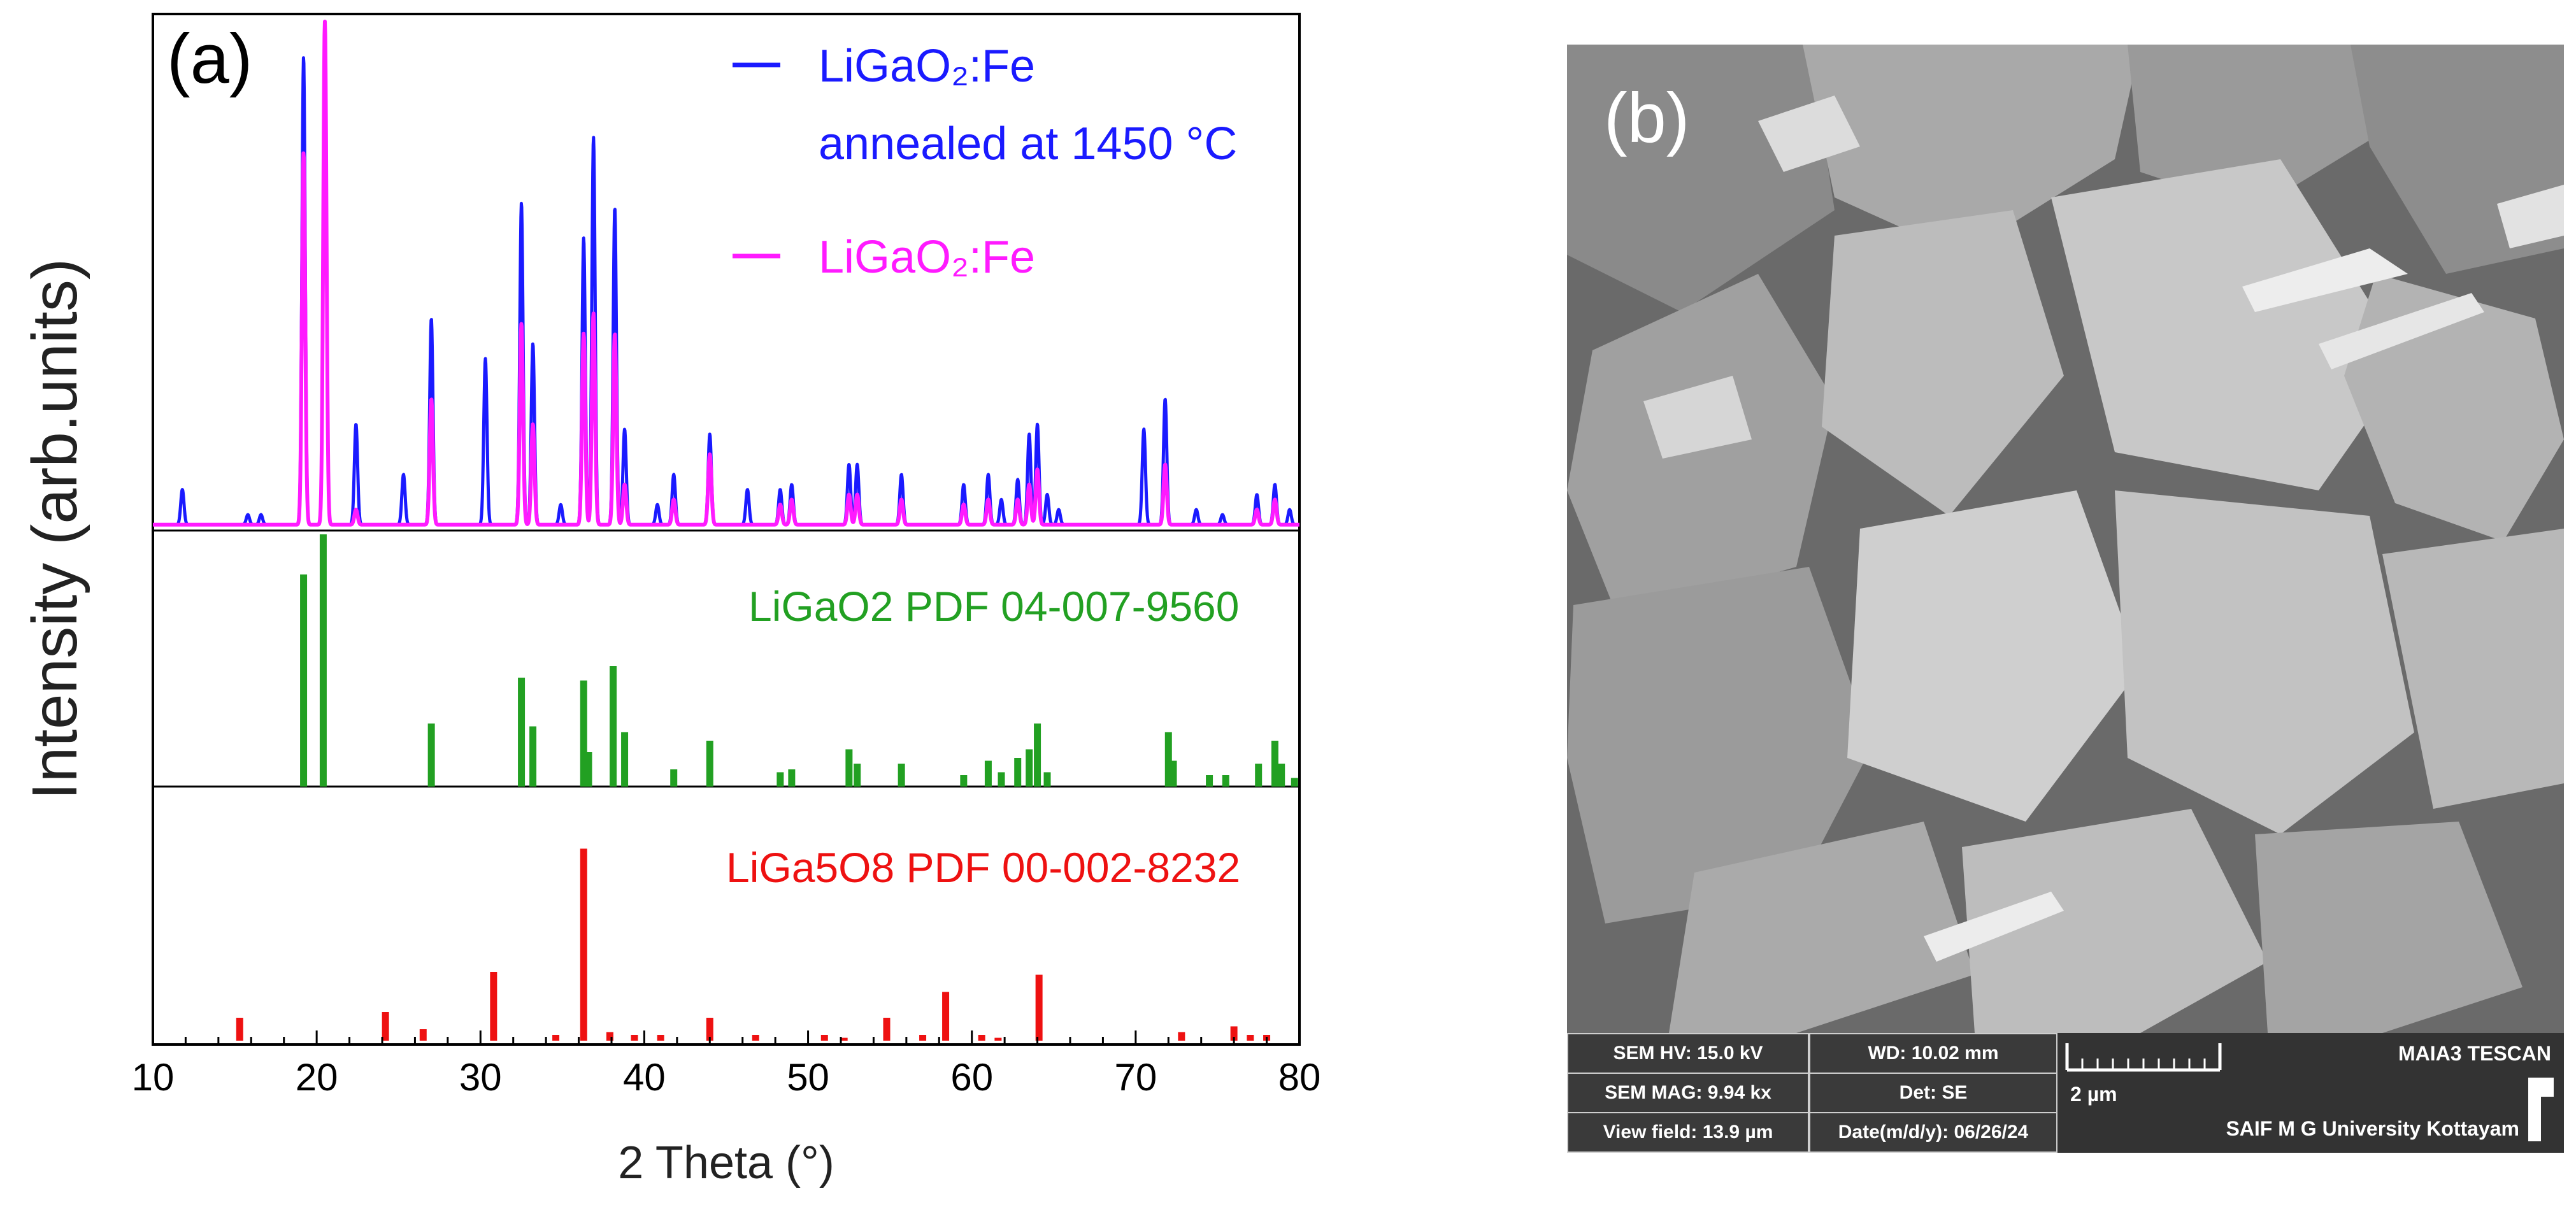  What do you see at coordinates (317, 1077) in the screenshot?
I see `x-tick-label: 20` at bounding box center [317, 1077].